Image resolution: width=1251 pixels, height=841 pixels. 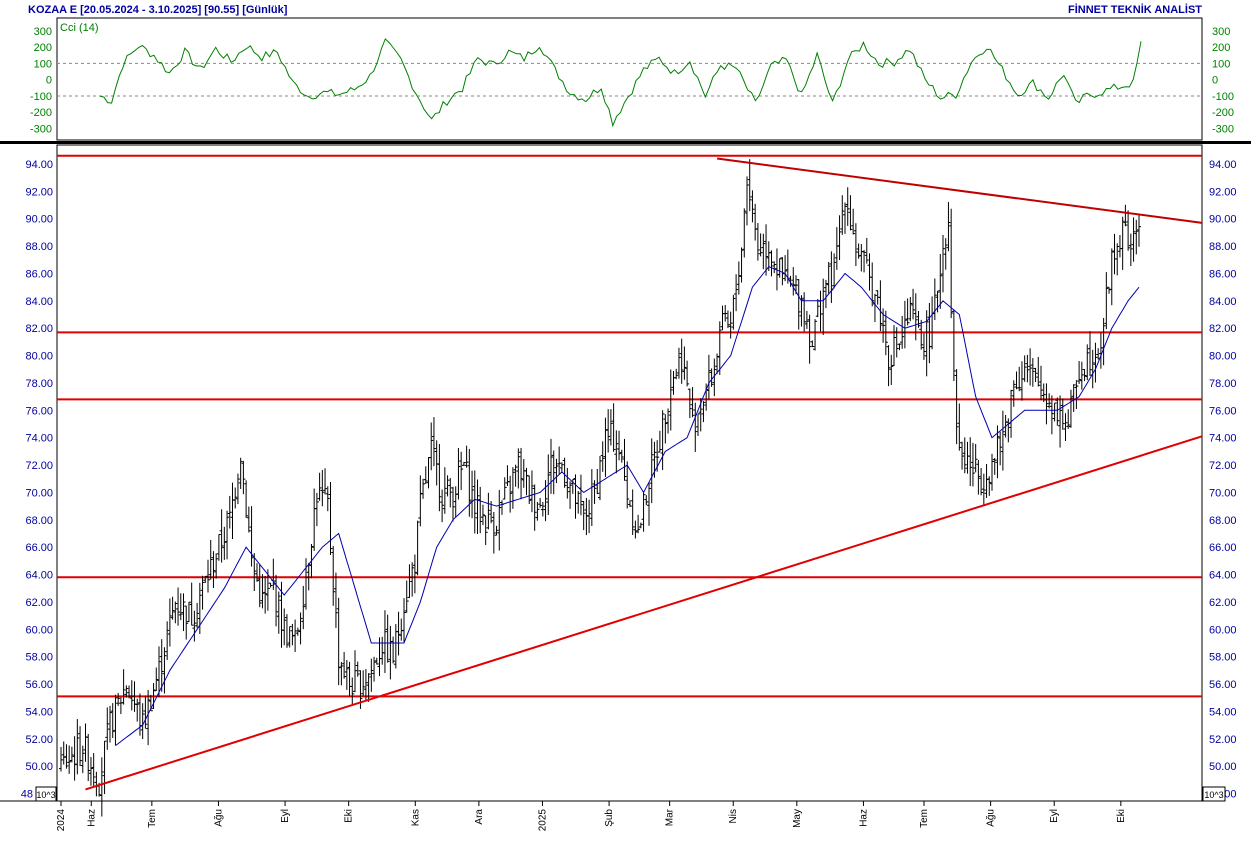 I want to click on cci-tick-label-right: 100, so click(x=1221, y=64).